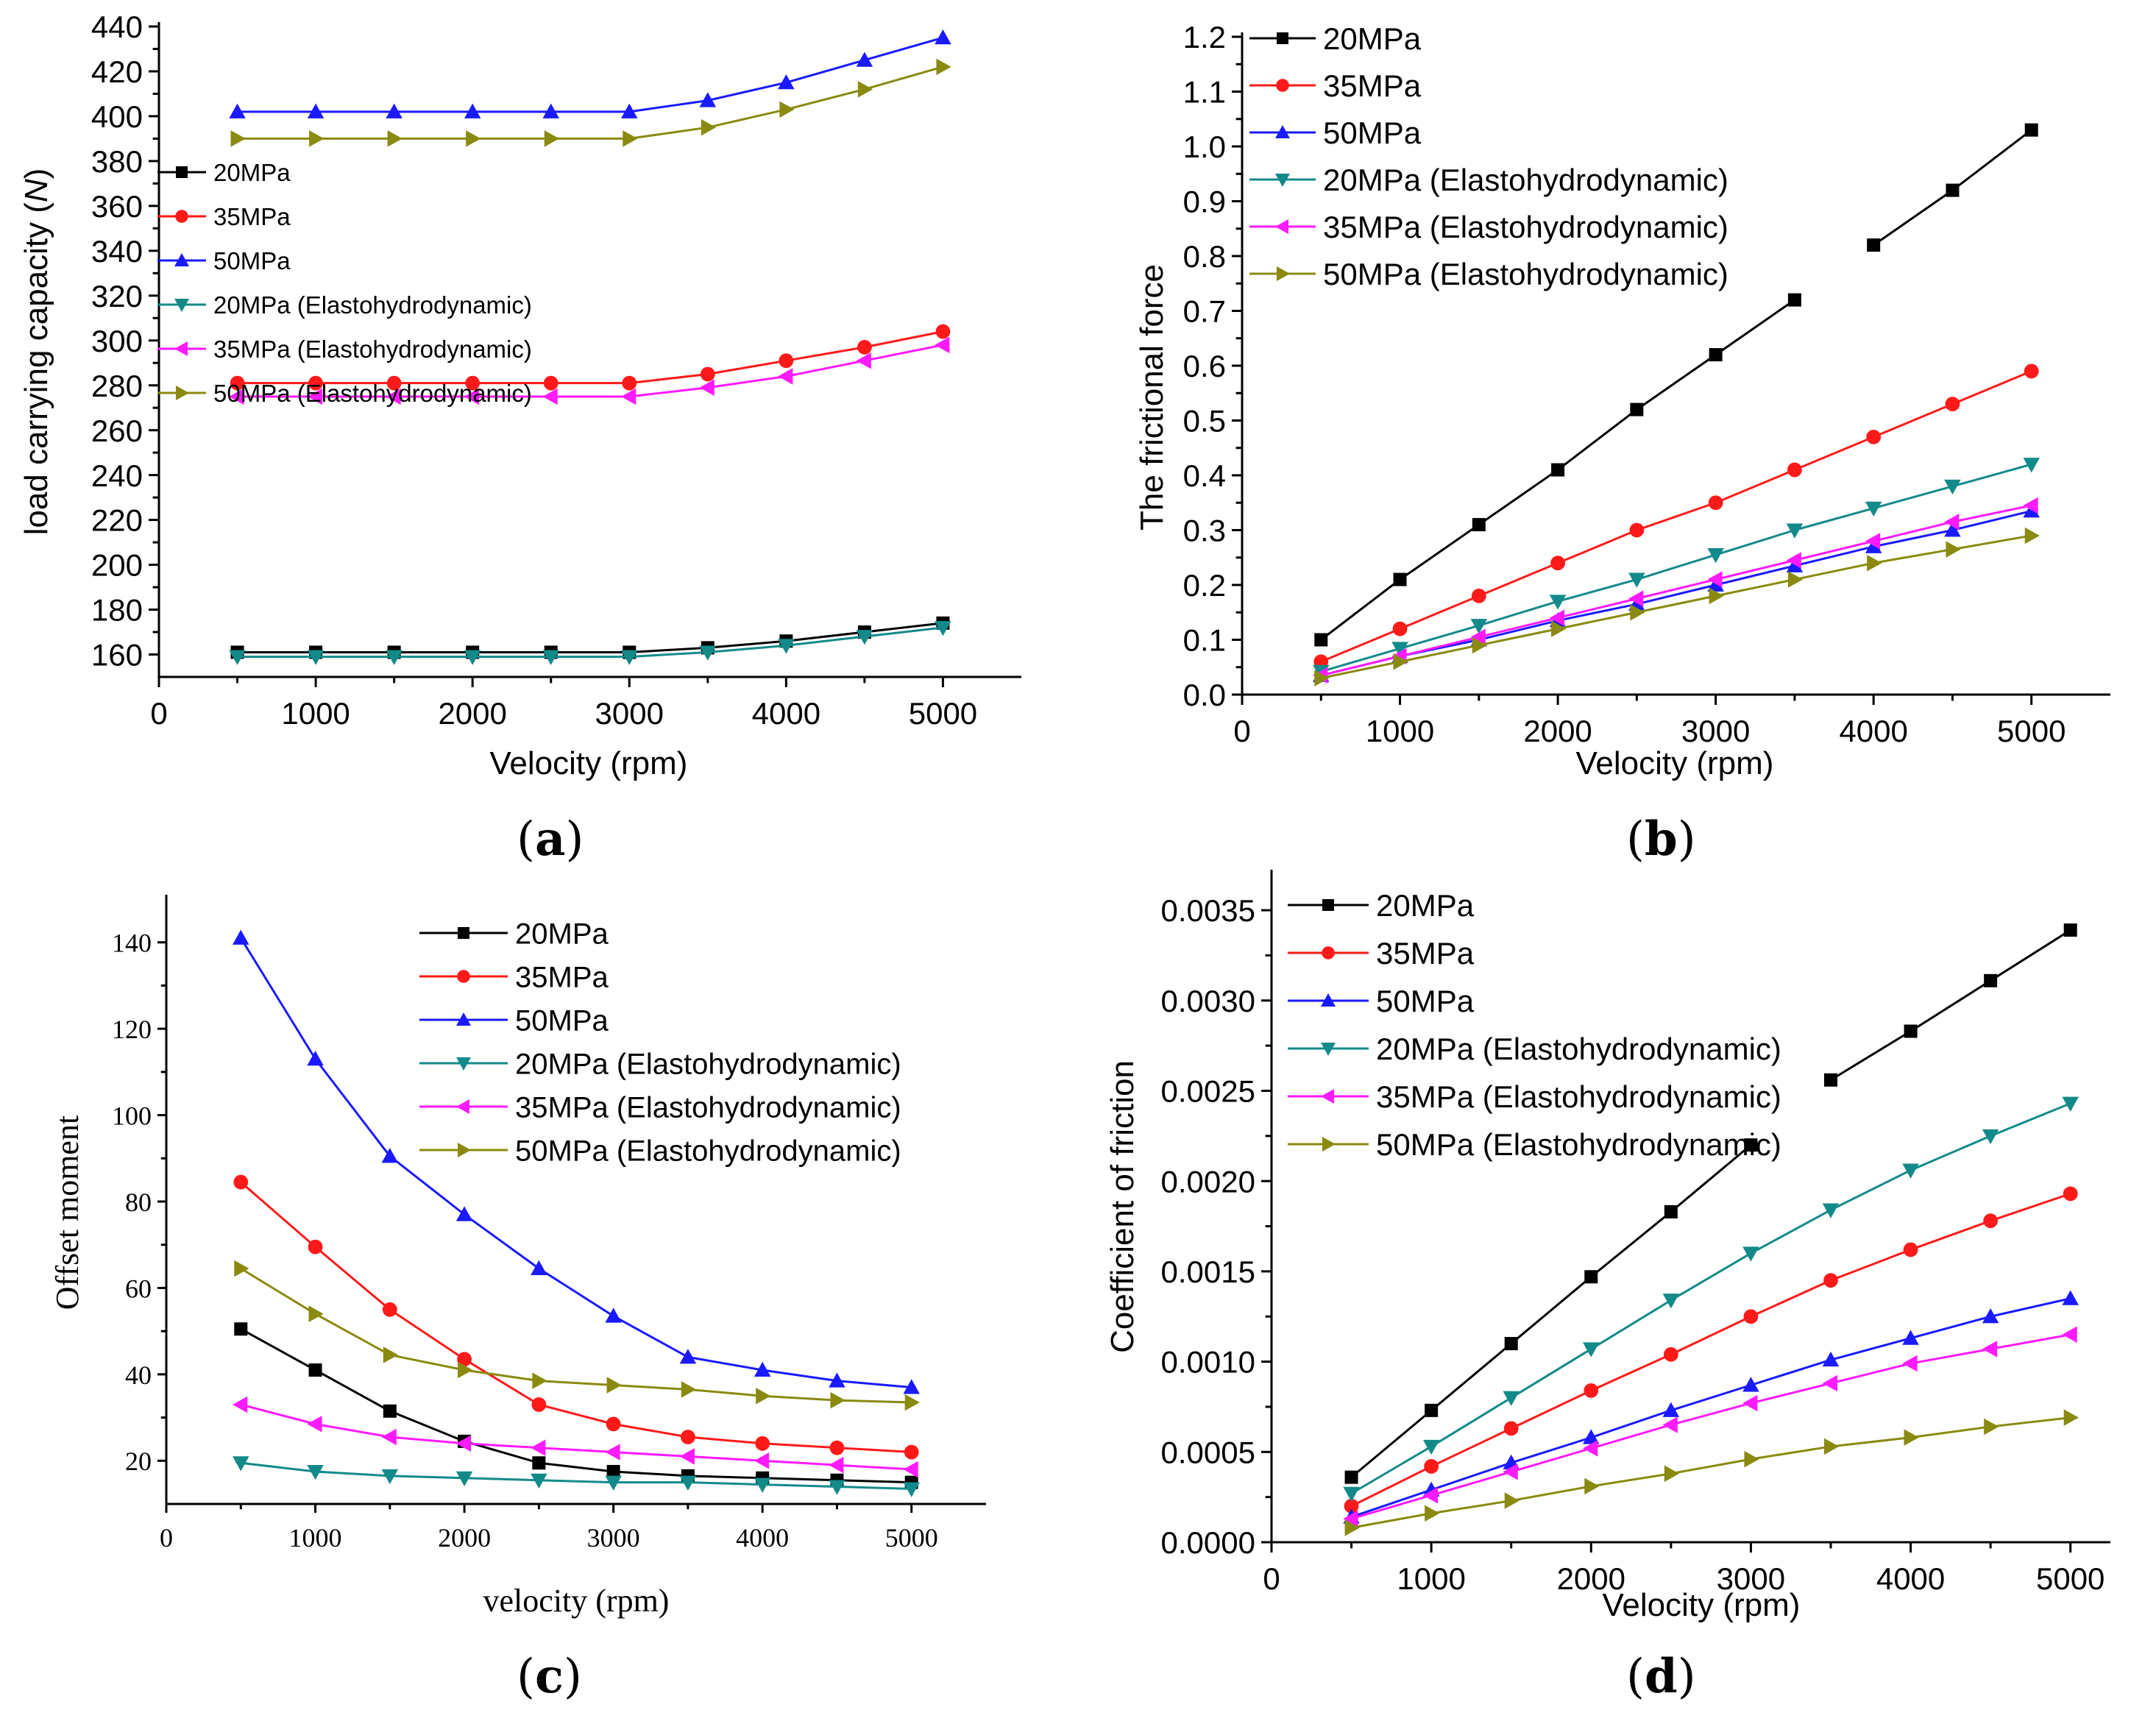 The width and height of the screenshot is (2156, 1735). What do you see at coordinates (1204, 146) in the screenshot?
I see `y-tick-label: 1.0` at bounding box center [1204, 146].